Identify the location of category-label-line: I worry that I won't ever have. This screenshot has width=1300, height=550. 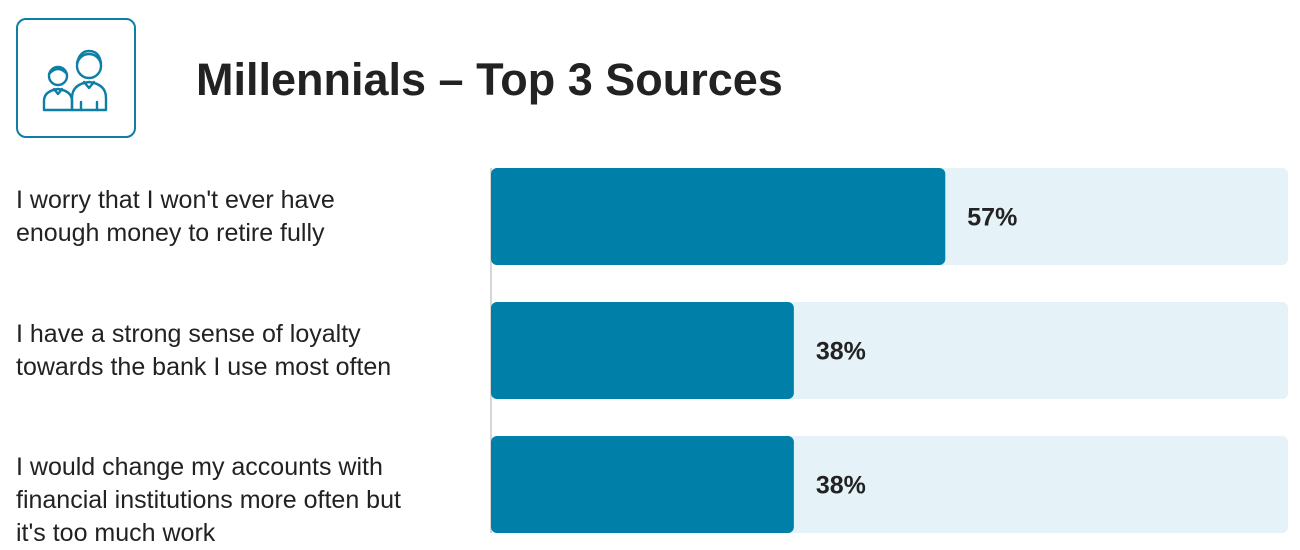
(175, 199).